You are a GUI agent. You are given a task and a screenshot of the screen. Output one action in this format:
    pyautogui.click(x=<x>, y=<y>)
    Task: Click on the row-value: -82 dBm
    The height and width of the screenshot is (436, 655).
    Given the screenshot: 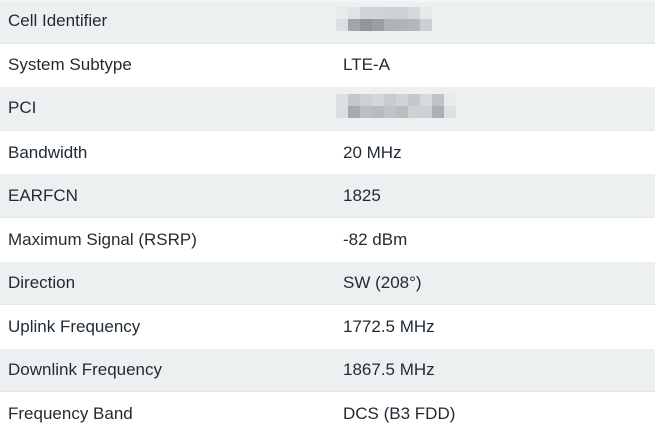 What is the action you would take?
    pyautogui.click(x=375, y=239)
    